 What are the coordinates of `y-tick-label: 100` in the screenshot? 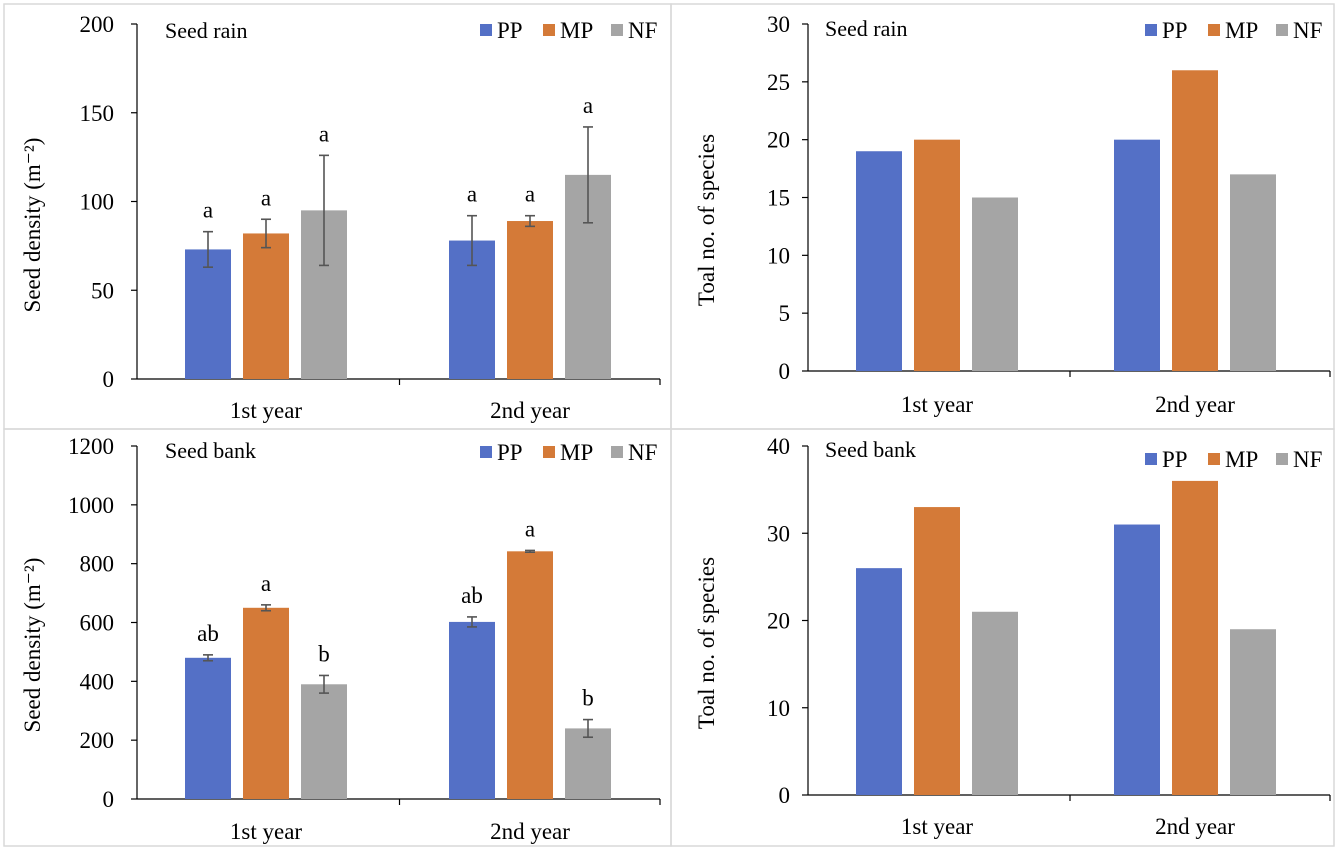 It's located at (97, 202).